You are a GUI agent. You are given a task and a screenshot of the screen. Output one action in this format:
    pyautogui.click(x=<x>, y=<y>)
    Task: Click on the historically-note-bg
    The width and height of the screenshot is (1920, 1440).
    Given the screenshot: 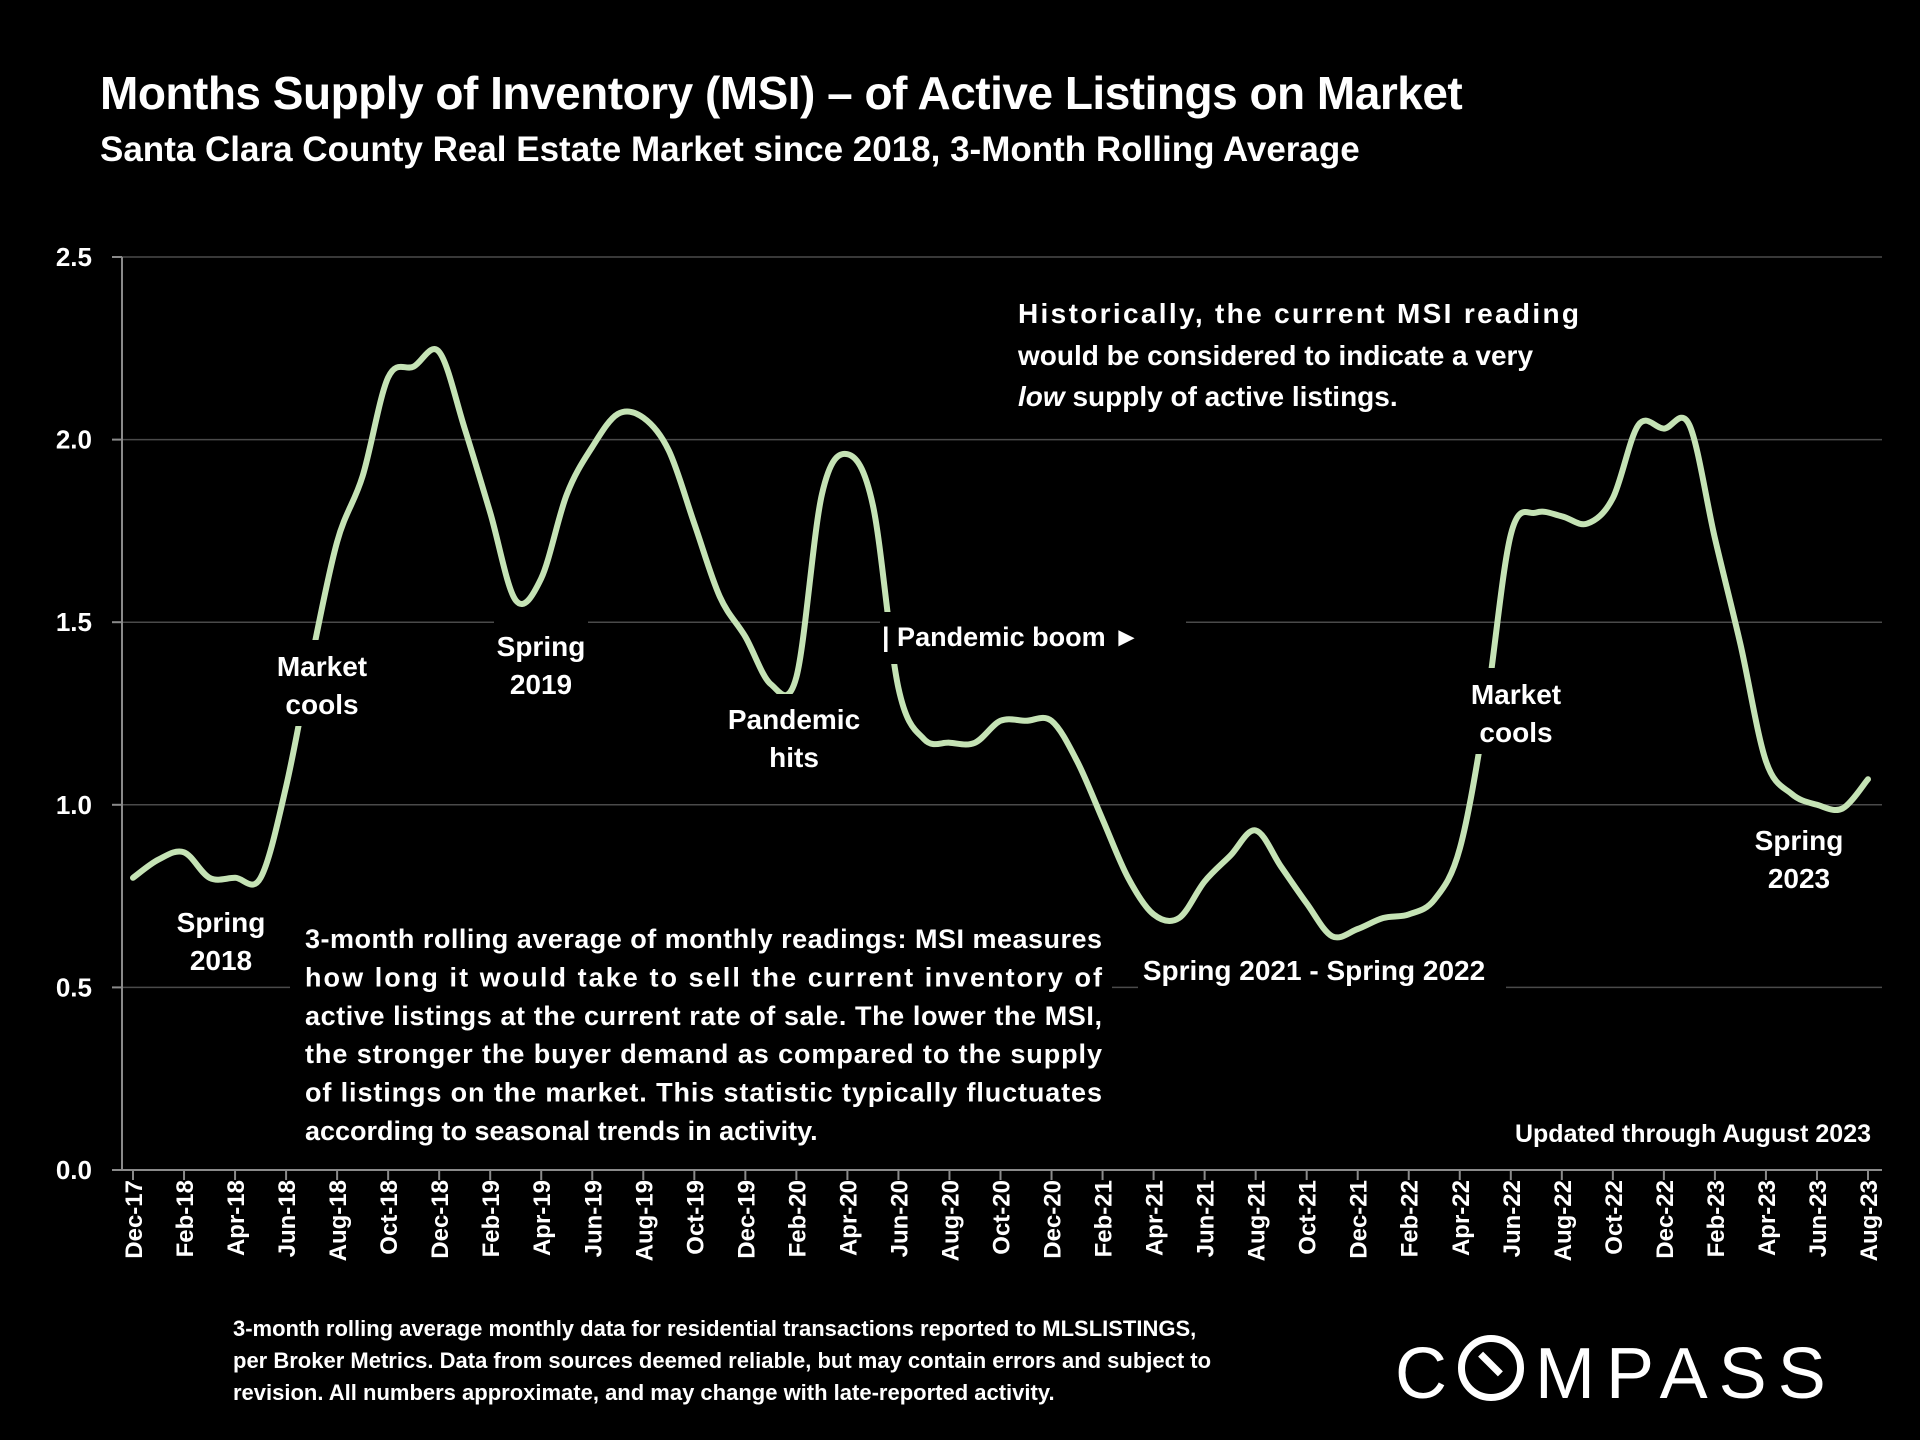 What is the action you would take?
    pyautogui.click(x=1297, y=353)
    